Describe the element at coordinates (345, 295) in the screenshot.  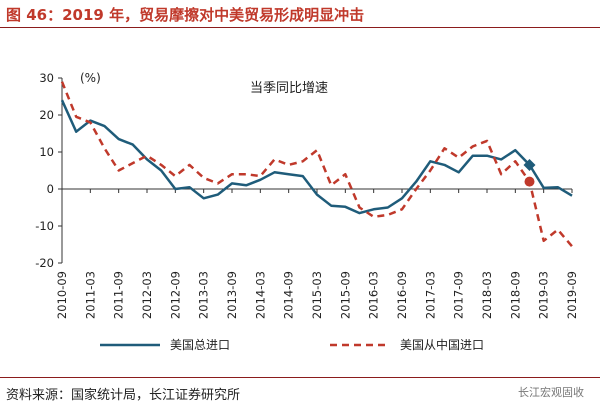
I see `x-tick-label: 2015-09` at that location.